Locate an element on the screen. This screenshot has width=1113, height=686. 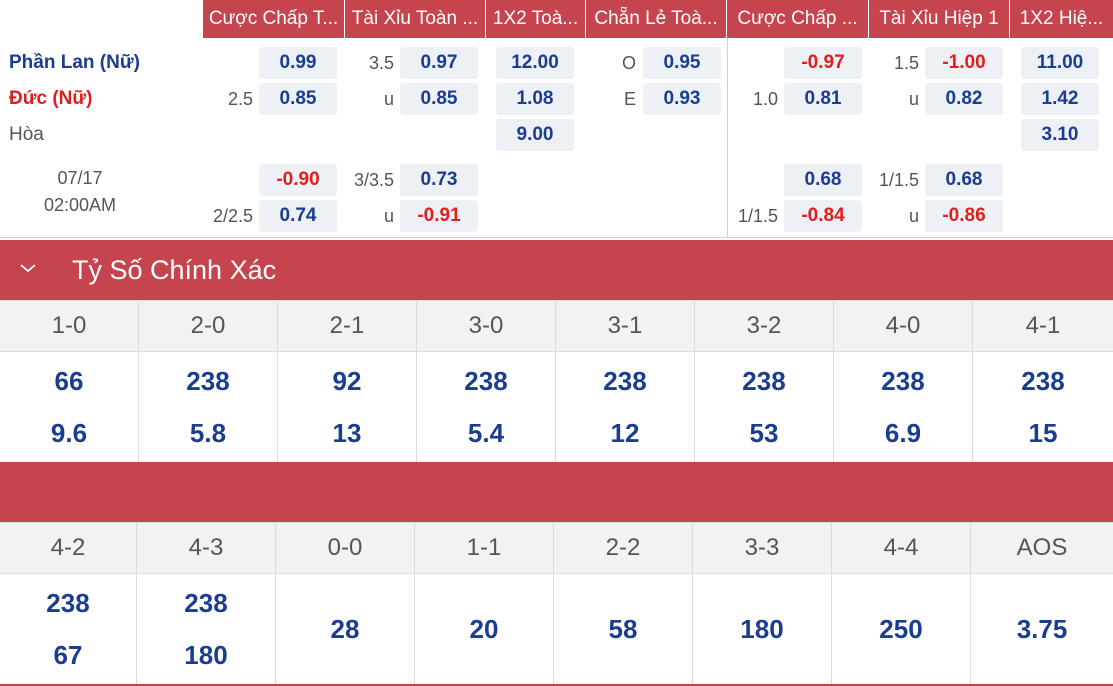
score-label: 2-1 is located at coordinates (347, 326).